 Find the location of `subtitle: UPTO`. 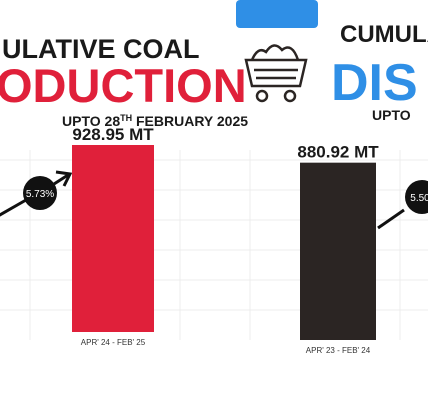

subtitle: UPTO is located at coordinates (391, 115).